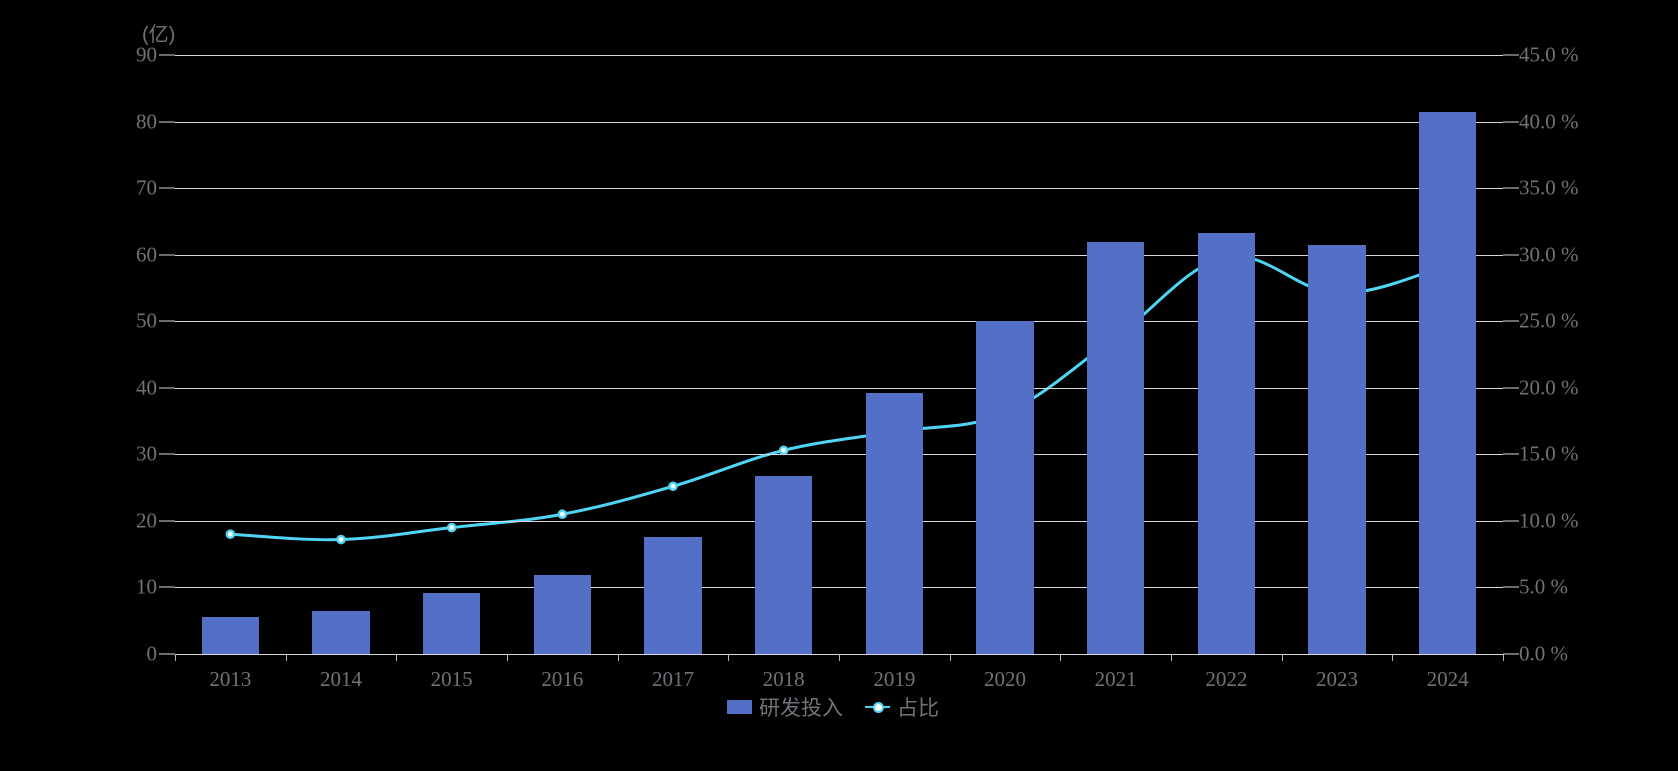 This screenshot has height=771, width=1678. What do you see at coordinates (146, 254) in the screenshot?
I see `y-axis-left-tick-label: 60` at bounding box center [146, 254].